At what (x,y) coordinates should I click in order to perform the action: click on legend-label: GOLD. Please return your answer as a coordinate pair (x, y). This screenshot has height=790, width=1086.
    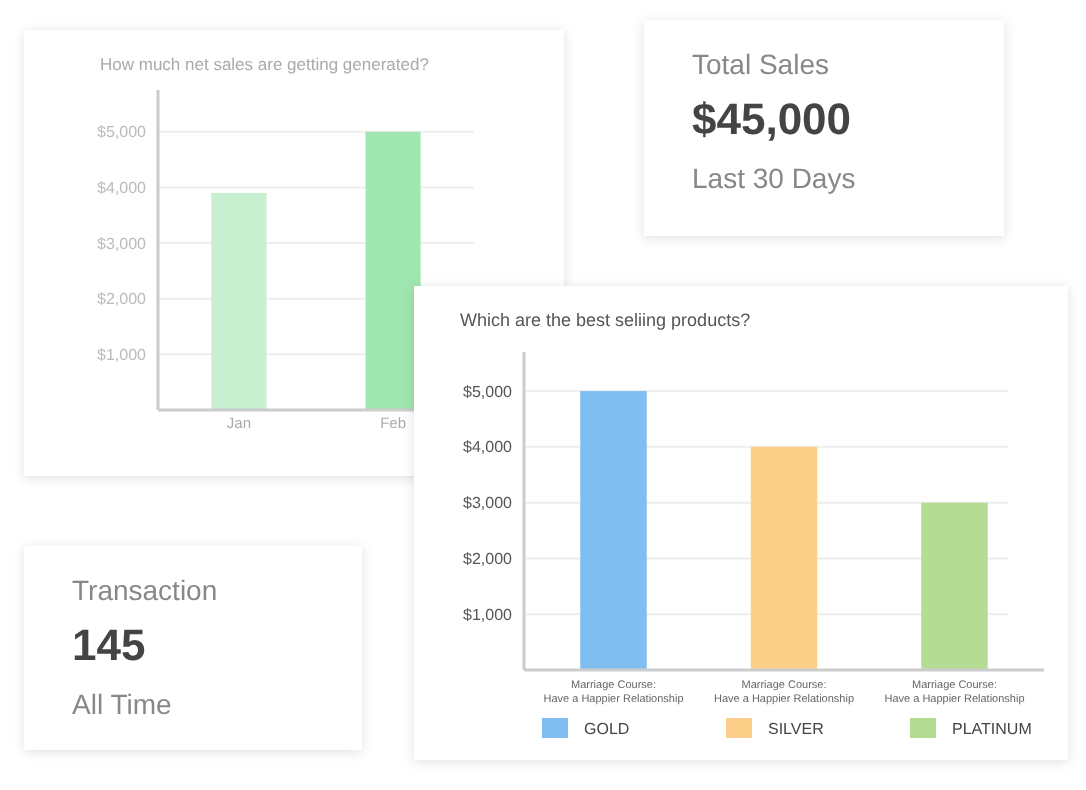
    Looking at the image, I should click on (607, 729).